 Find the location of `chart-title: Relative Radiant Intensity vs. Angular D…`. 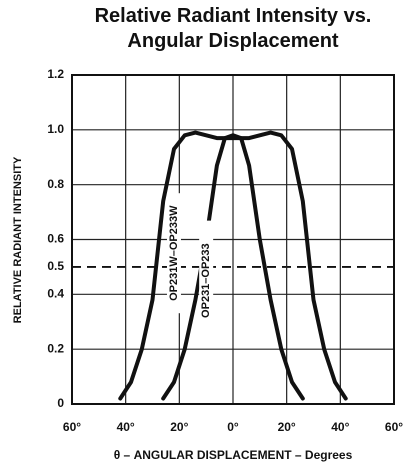

chart-title: Relative Radiant Intensity vs. Angular D… is located at coordinates (233, 28).